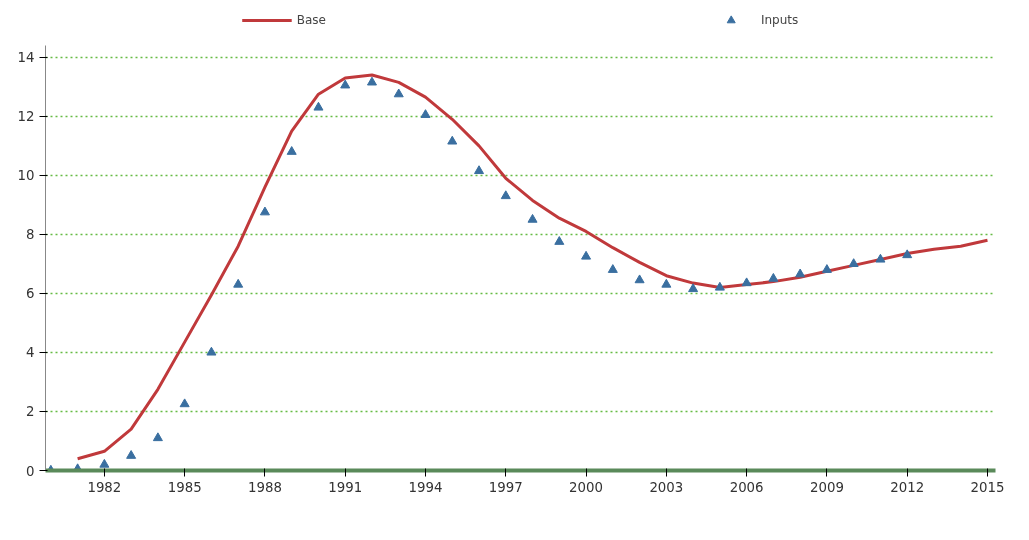 This screenshot has height=540, width=1029. I want to click on y-tick-label: 4, so click(30, 353).